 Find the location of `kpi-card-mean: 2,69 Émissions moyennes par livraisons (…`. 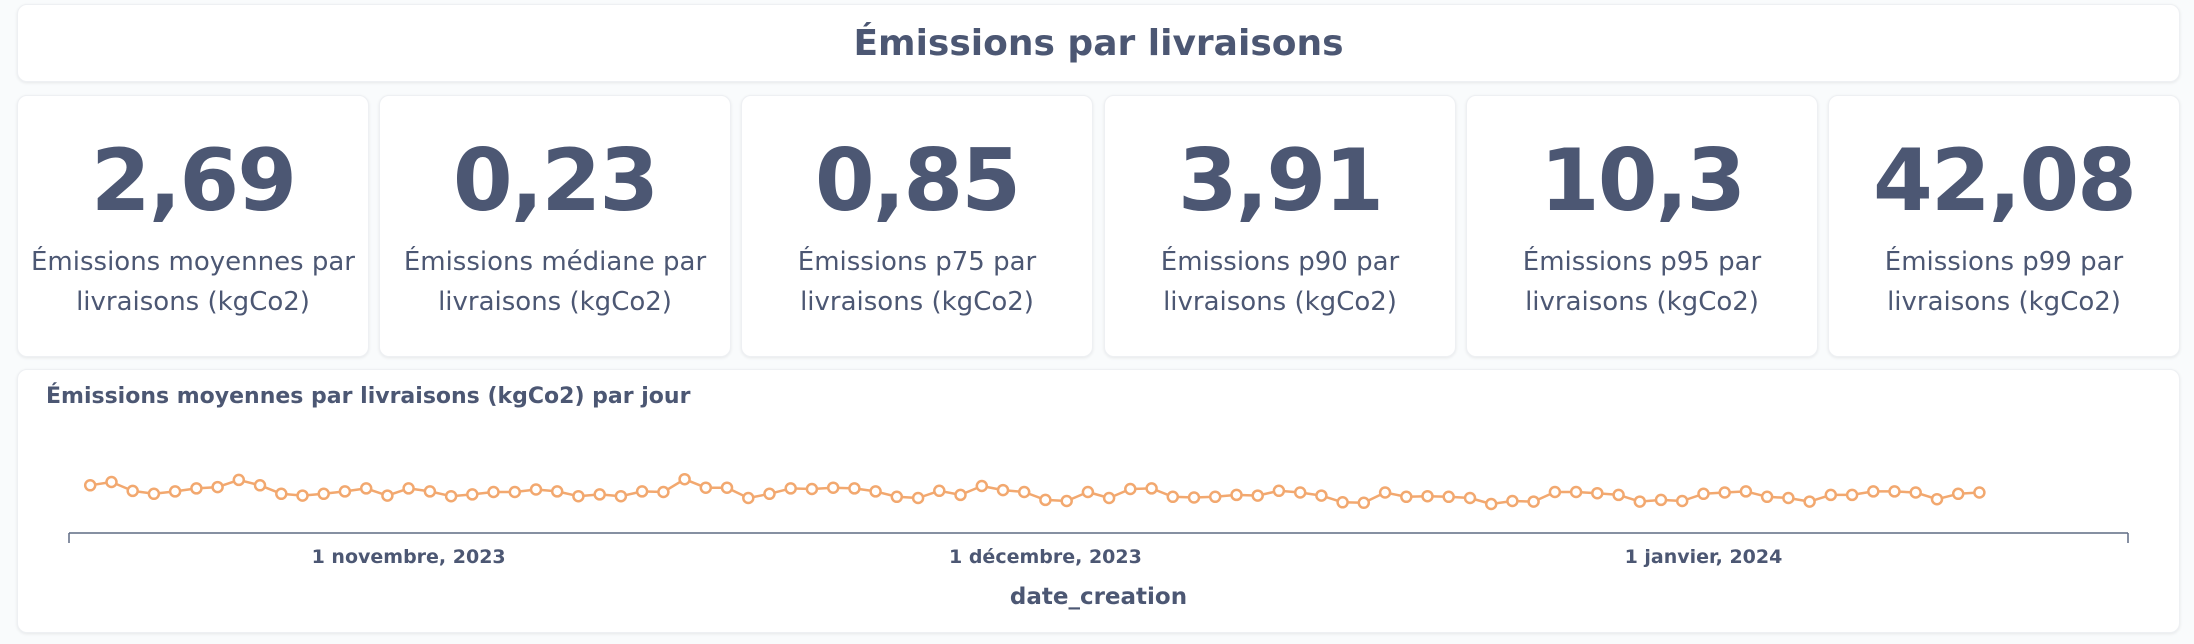

kpi-card-mean: 2,69 Émissions moyennes par livraisons (… is located at coordinates (193, 226).